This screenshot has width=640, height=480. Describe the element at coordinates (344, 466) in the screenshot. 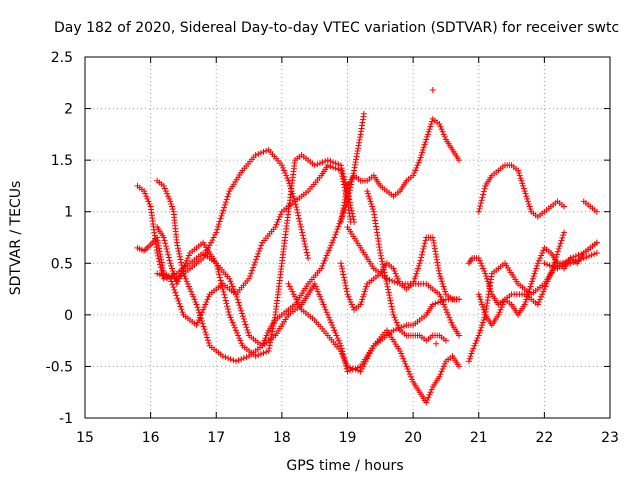

I see `x-axis-label: GPS time / hours` at that location.